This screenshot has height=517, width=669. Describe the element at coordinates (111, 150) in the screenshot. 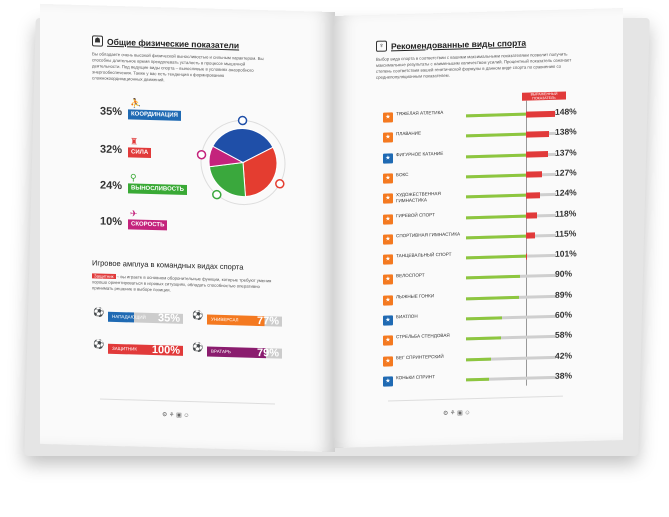

I see `stat-value: 32%` at that location.